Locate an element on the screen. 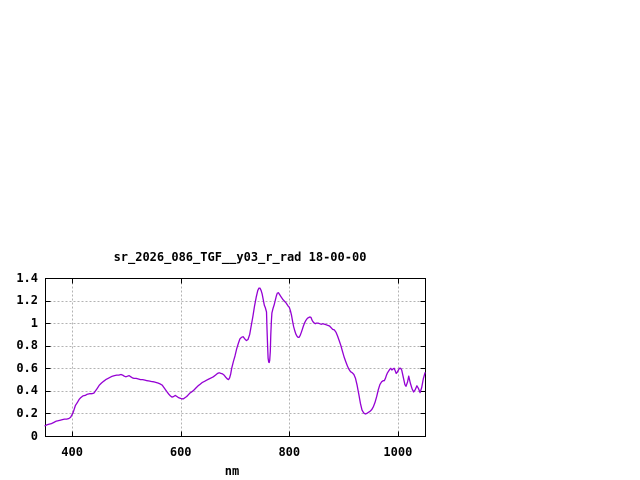 This screenshot has width=640, height=480. x-tick-label: 800 is located at coordinates (289, 452).